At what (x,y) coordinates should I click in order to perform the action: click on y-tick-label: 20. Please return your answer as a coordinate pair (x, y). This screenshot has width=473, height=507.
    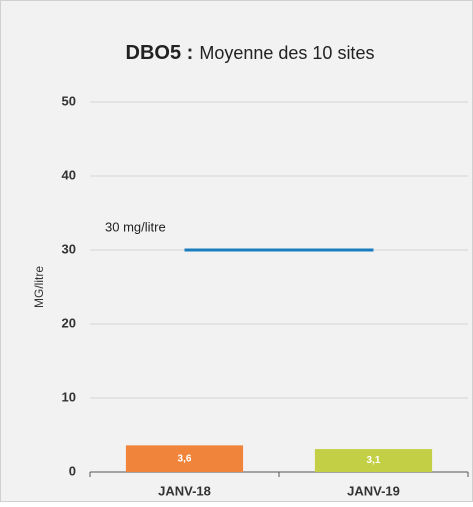
    Looking at the image, I should click on (69, 322).